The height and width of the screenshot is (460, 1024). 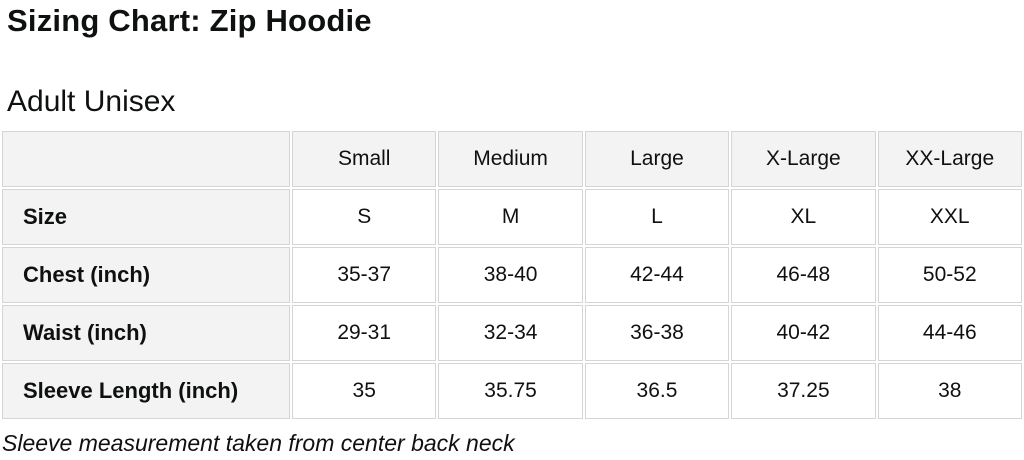 I want to click on cell-size-large: L, so click(x=657, y=217).